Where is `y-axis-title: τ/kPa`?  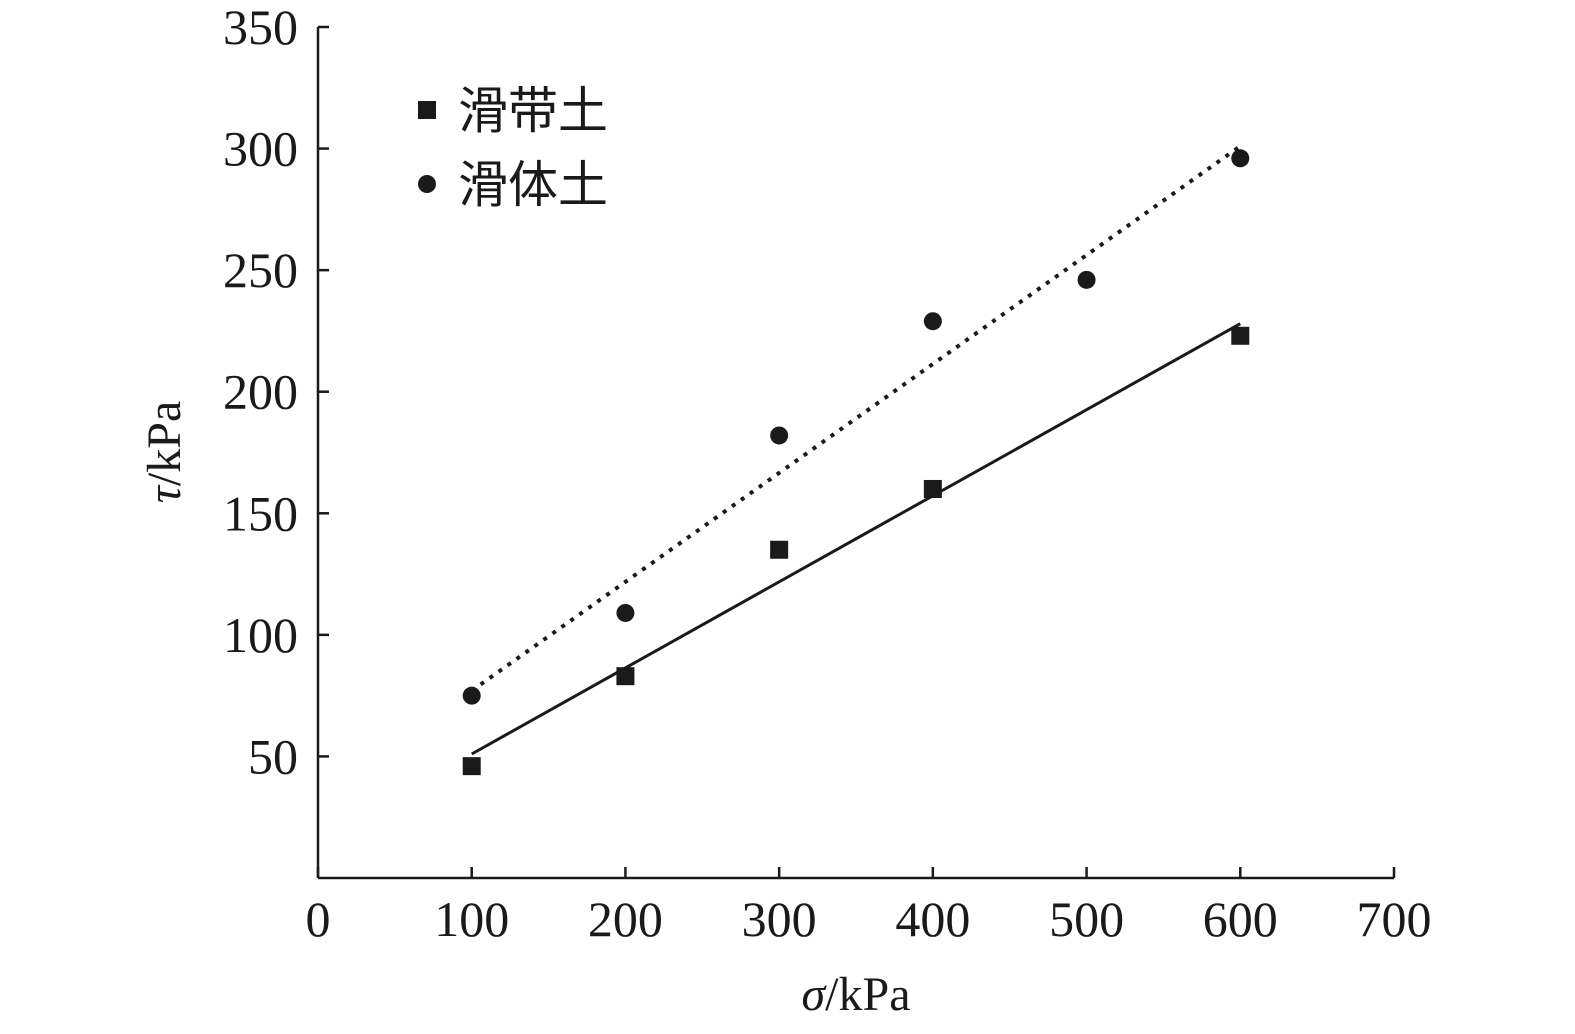
y-axis-title: τ/kPa is located at coordinates (164, 452).